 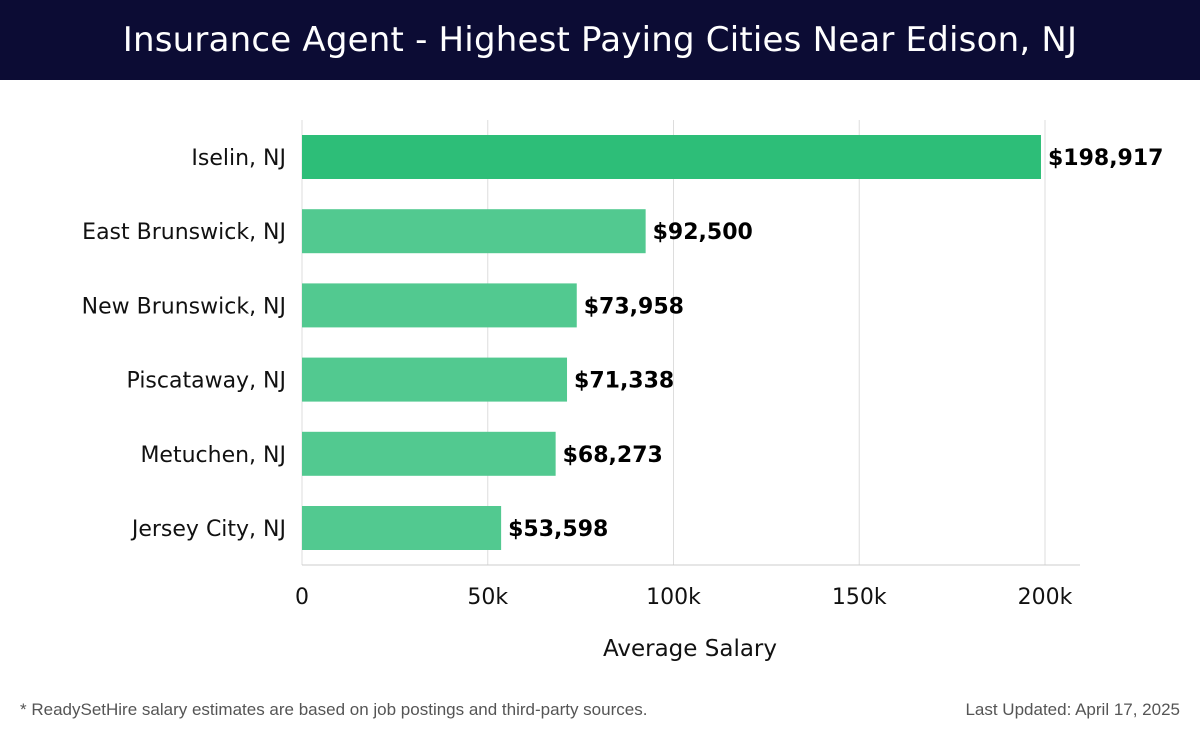 What do you see at coordinates (1045, 597) in the screenshot?
I see `x-tick-label: 200k` at bounding box center [1045, 597].